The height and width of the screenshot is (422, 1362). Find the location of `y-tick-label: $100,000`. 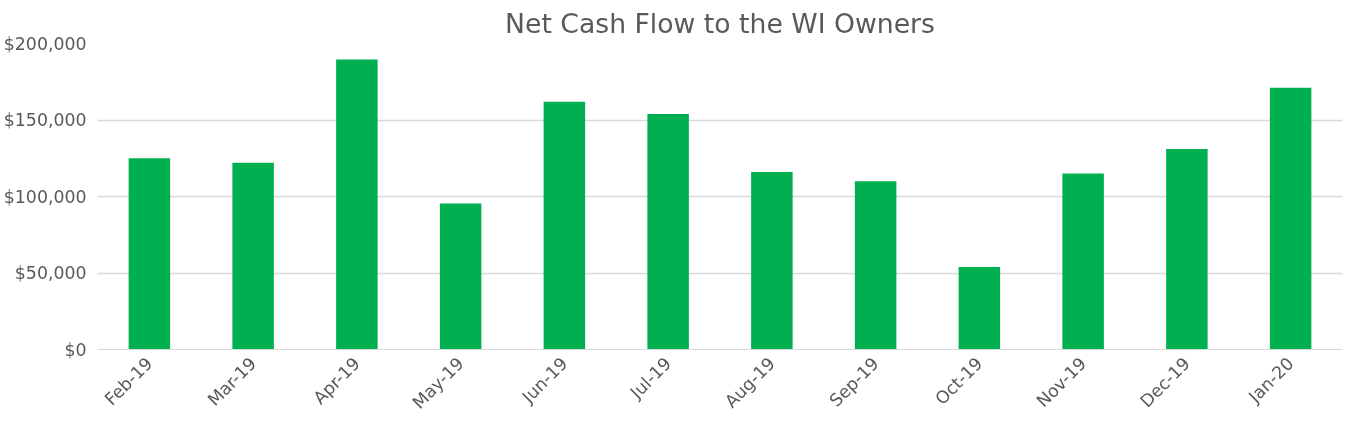

y-tick-label: $100,000 is located at coordinates (45, 196).